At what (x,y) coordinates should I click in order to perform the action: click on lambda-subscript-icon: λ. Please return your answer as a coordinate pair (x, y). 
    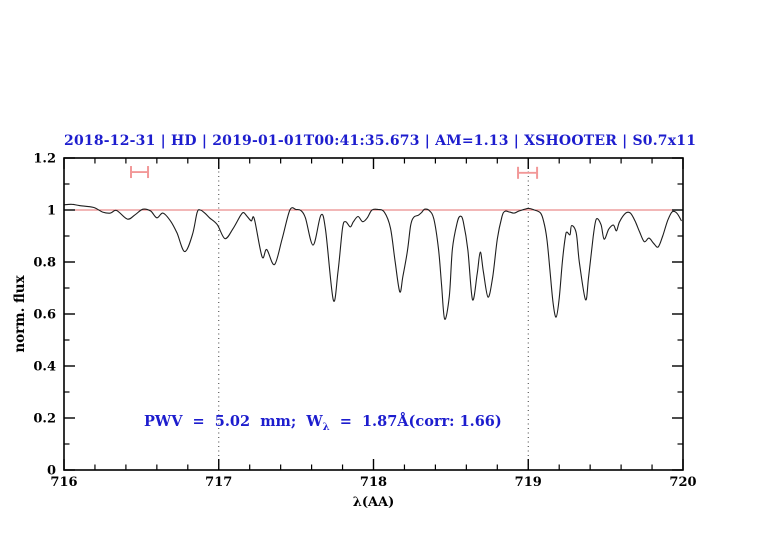
    Looking at the image, I should click on (326, 427).